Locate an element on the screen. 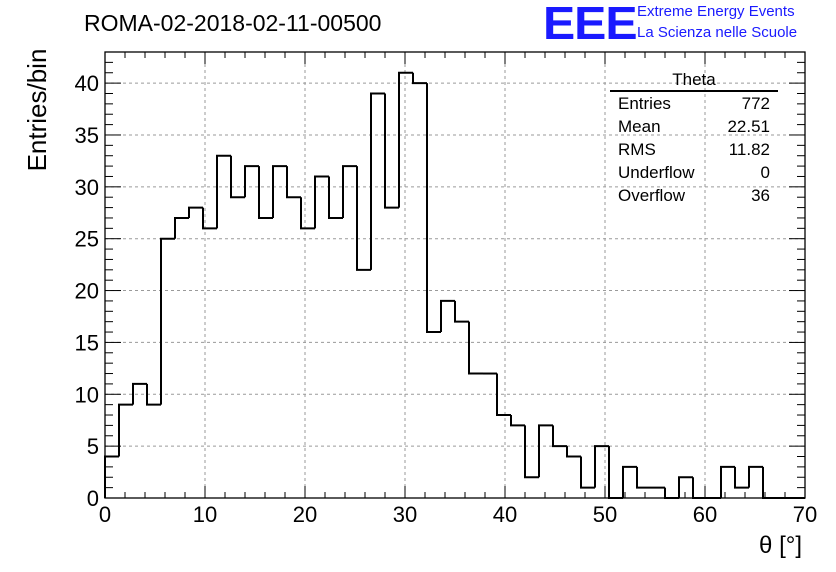 The height and width of the screenshot is (572, 836). stats-label: Mean is located at coordinates (639, 126).